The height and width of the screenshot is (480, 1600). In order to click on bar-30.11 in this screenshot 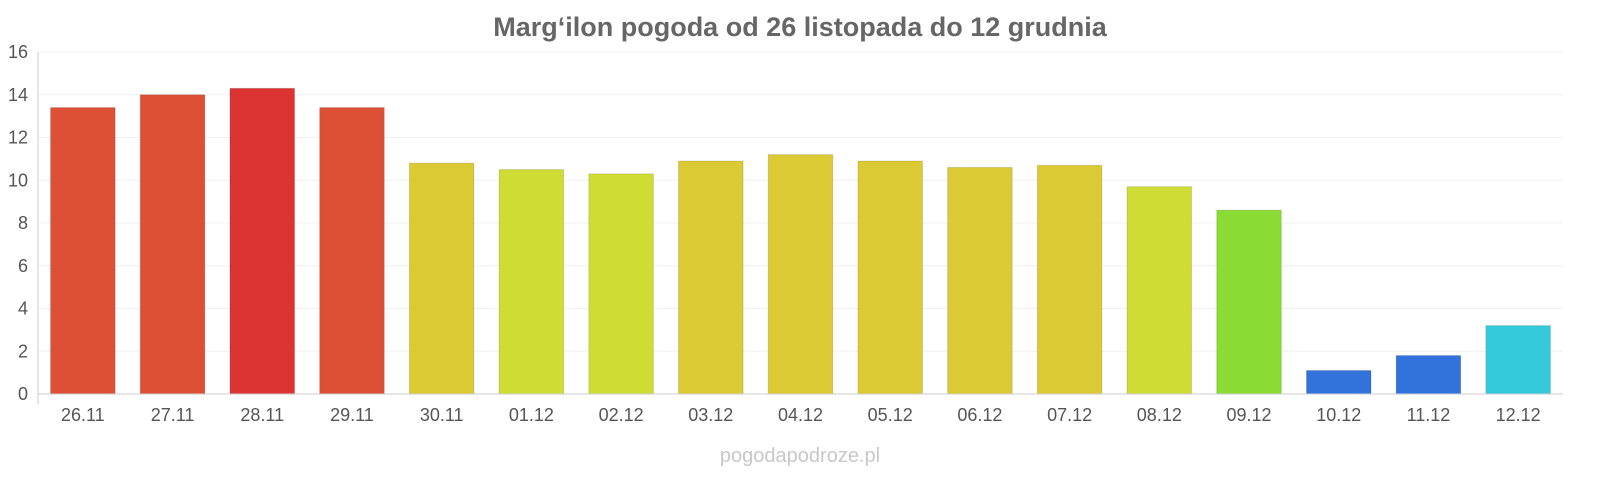, I will do `click(441, 278)`.